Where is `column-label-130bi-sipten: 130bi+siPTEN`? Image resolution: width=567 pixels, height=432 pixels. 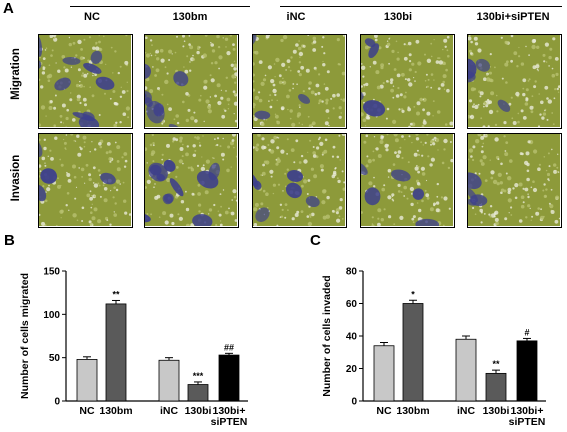 column-label-130bi-sipten: 130bi+siPTEN is located at coordinates (513, 17).